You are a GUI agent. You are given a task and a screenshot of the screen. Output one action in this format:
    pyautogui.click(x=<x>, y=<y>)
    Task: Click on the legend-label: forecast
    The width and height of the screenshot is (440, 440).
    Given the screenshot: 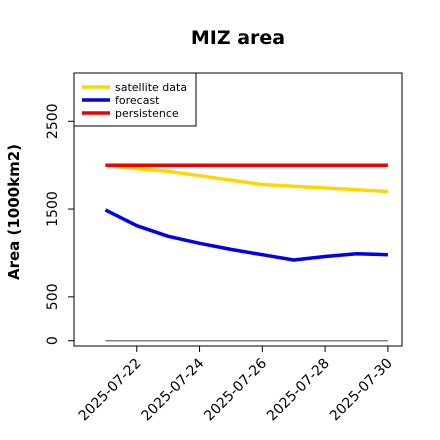 What is the action you would take?
    pyautogui.click(x=137, y=100)
    